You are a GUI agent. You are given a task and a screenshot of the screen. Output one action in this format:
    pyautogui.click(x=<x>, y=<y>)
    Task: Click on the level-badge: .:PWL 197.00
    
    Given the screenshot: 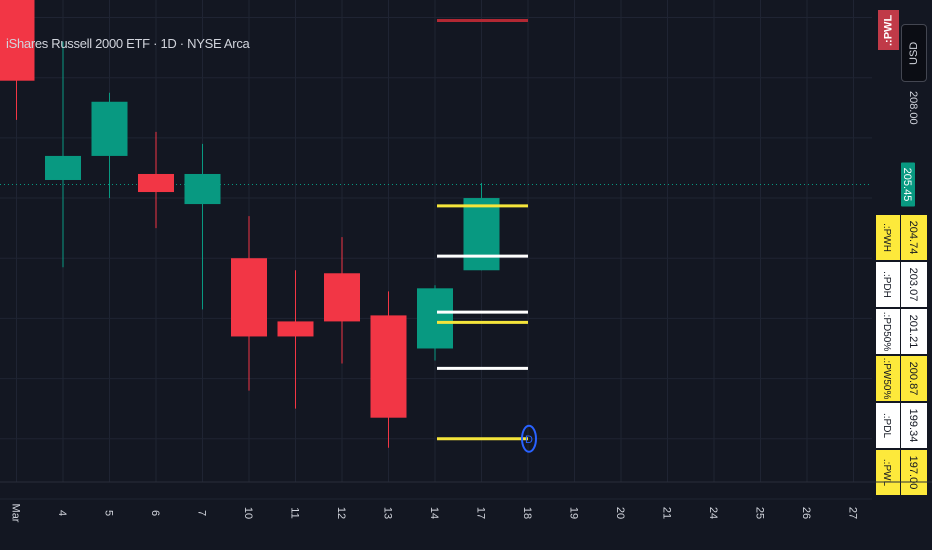 What is the action you would take?
    pyautogui.click(x=901, y=472)
    